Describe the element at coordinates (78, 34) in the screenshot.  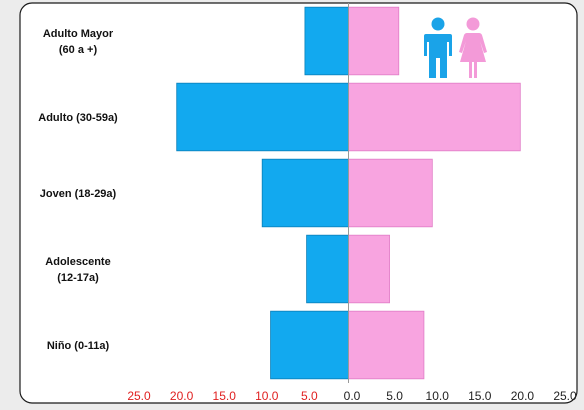
I see `category-label-0-0: Adulto Mayor` at that location.